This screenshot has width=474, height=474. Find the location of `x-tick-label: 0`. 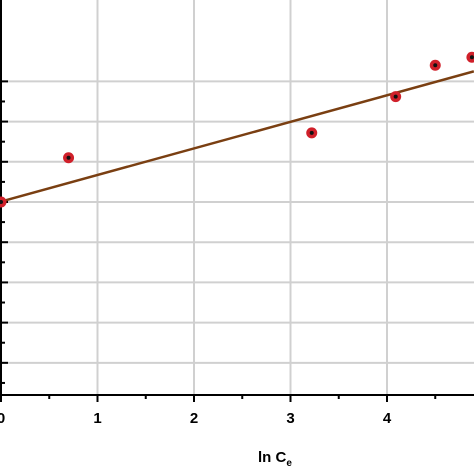

x-tick-label: 0 is located at coordinates (2, 418).